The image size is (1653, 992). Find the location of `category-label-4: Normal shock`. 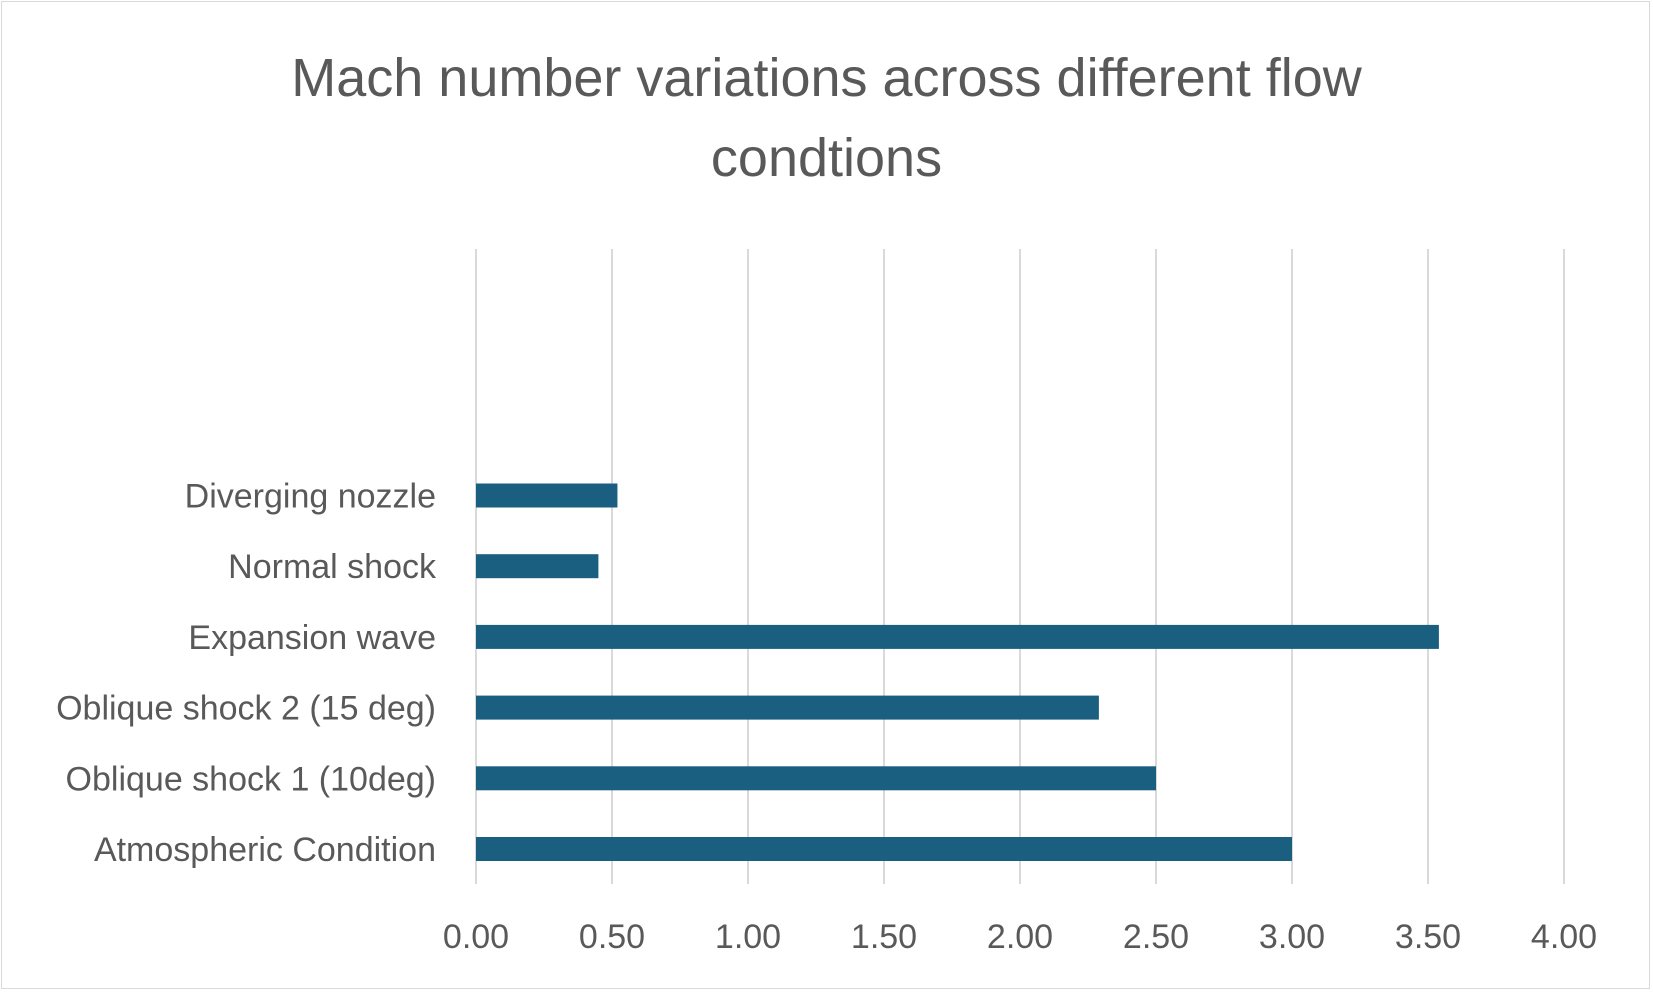

category-label-4: Normal shock is located at coordinates (332, 567).